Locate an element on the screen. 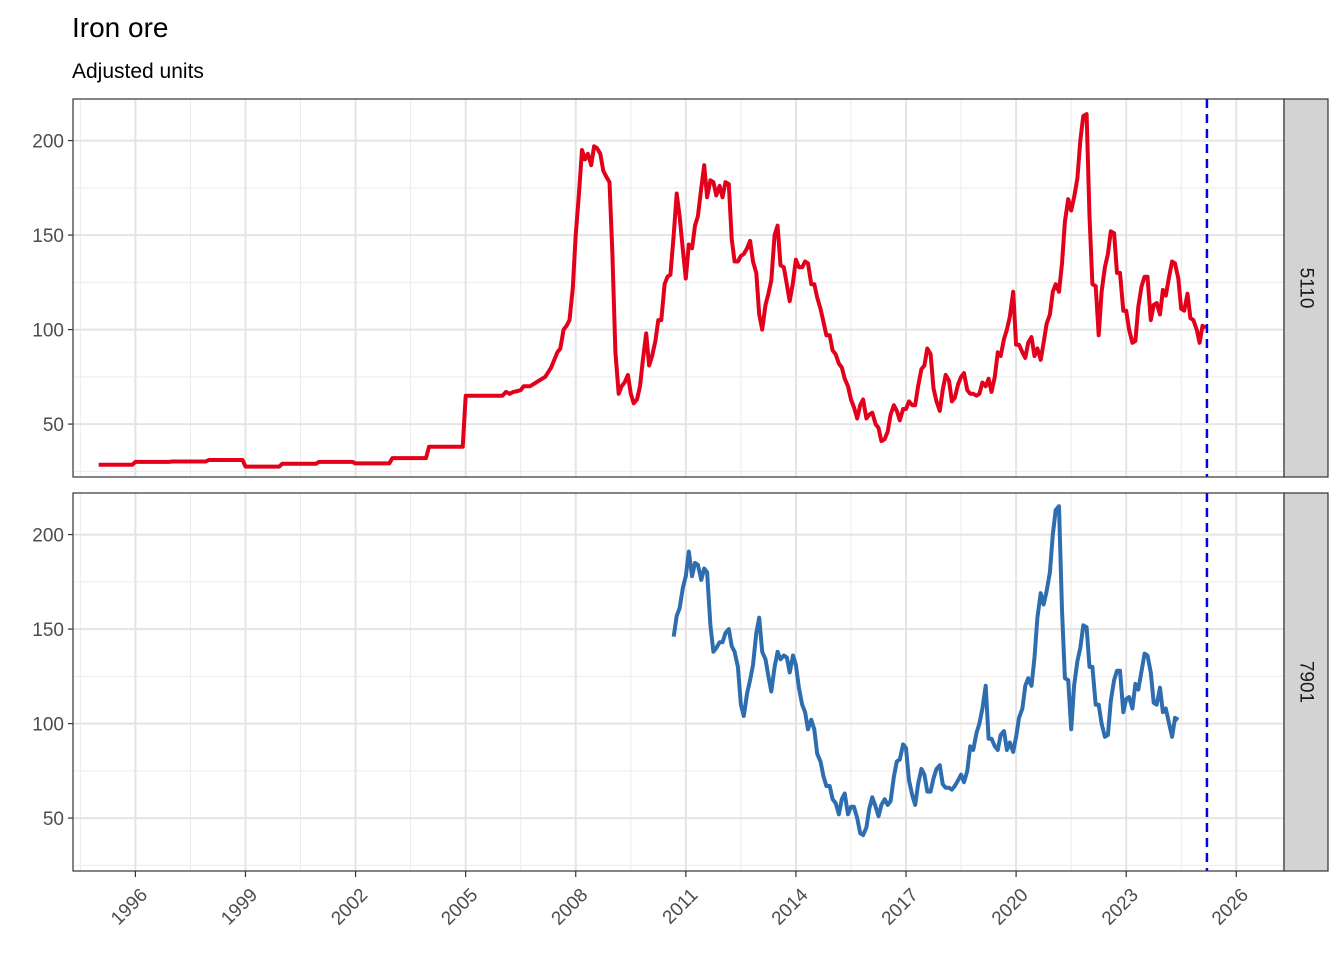 The image size is (1344, 960). facet-strip-label: 7901 is located at coordinates (1306, 682).